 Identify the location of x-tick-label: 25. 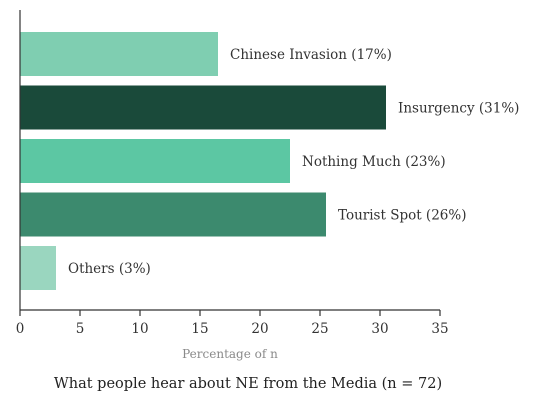
(319, 329).